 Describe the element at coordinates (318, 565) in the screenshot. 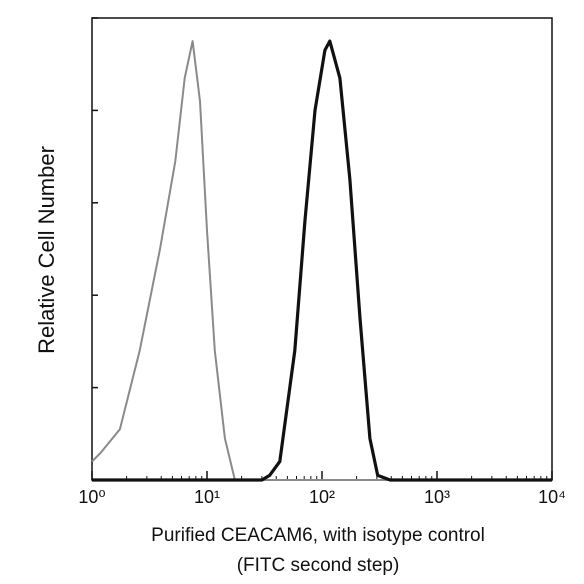

I see `x-axis-label: (FITC second step)` at that location.